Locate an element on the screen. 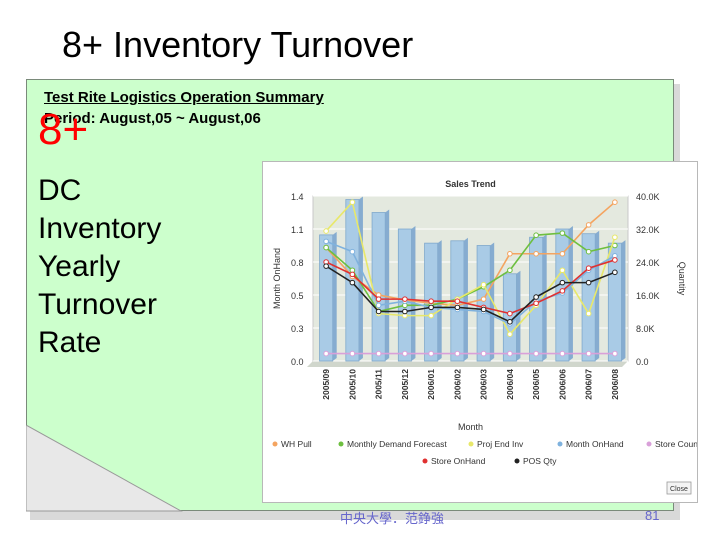  close-button is located at coordinates (679, 488).